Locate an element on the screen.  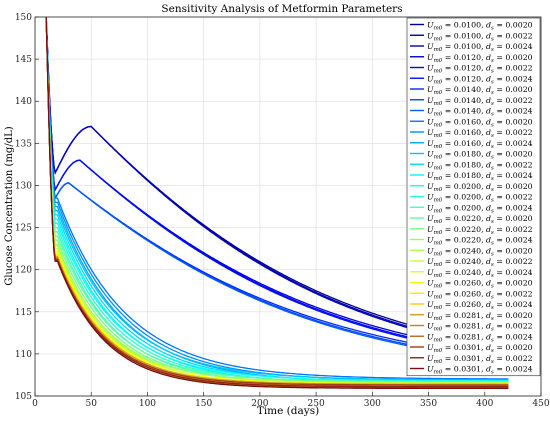
y-tick-label: 125 is located at coordinates (23, 229).